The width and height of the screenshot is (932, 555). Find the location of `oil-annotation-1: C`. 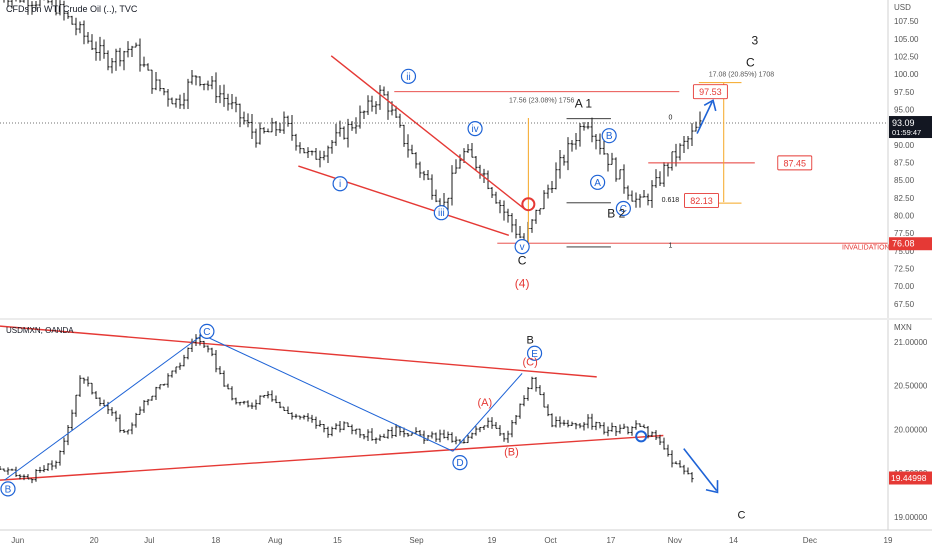

oil-annotation-1: C is located at coordinates (750, 62).